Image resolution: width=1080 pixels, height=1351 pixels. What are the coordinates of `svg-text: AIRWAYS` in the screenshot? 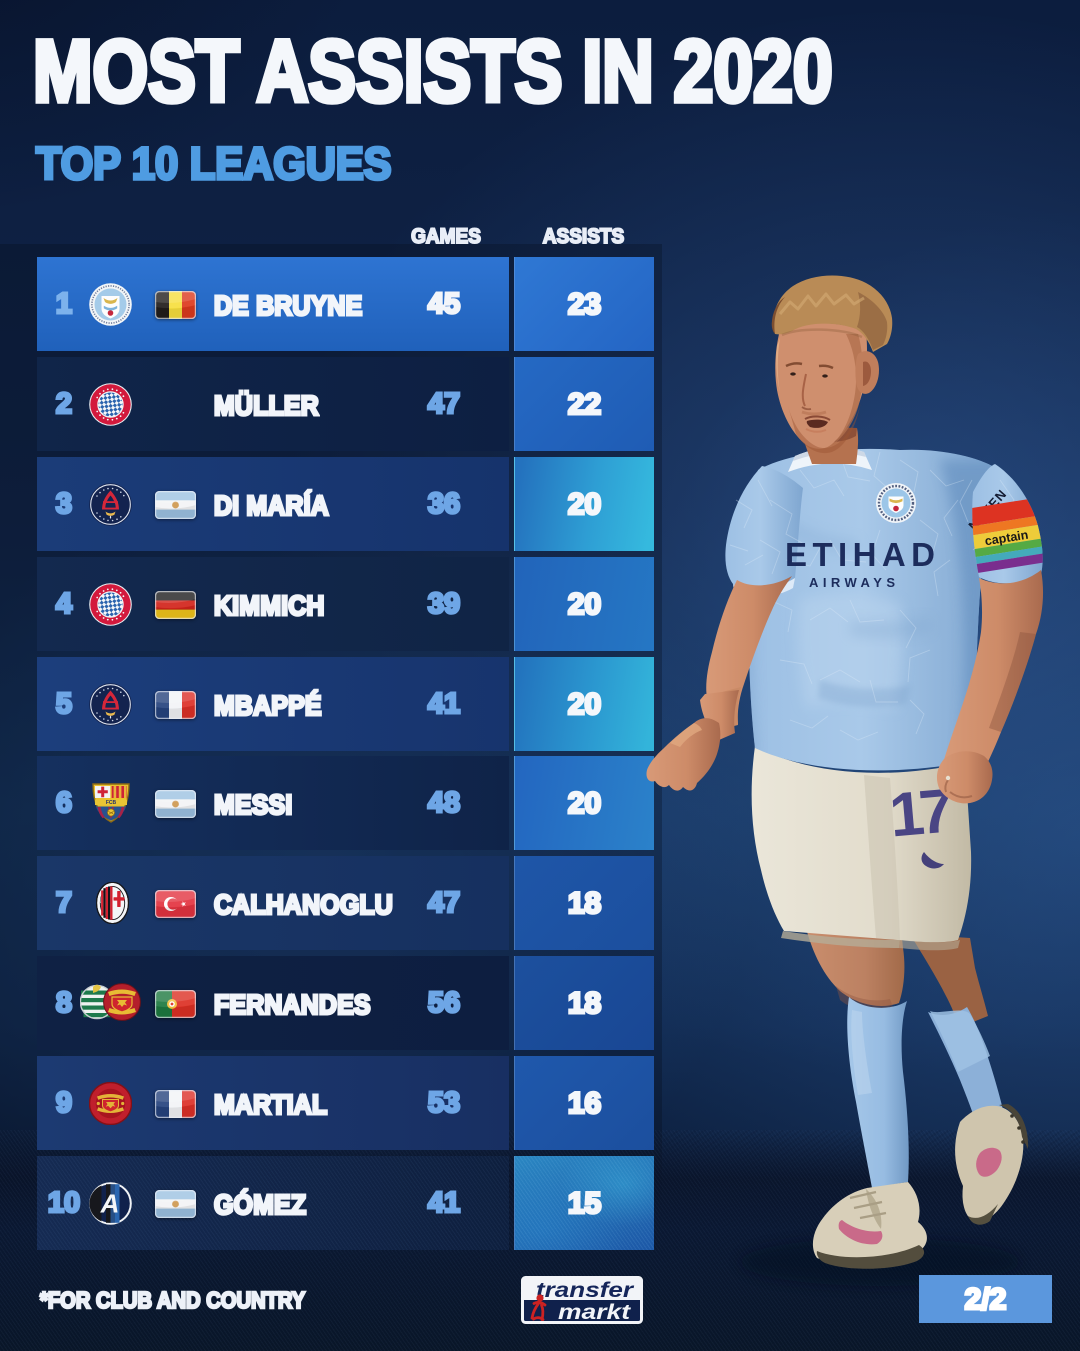 It's located at (855, 582).